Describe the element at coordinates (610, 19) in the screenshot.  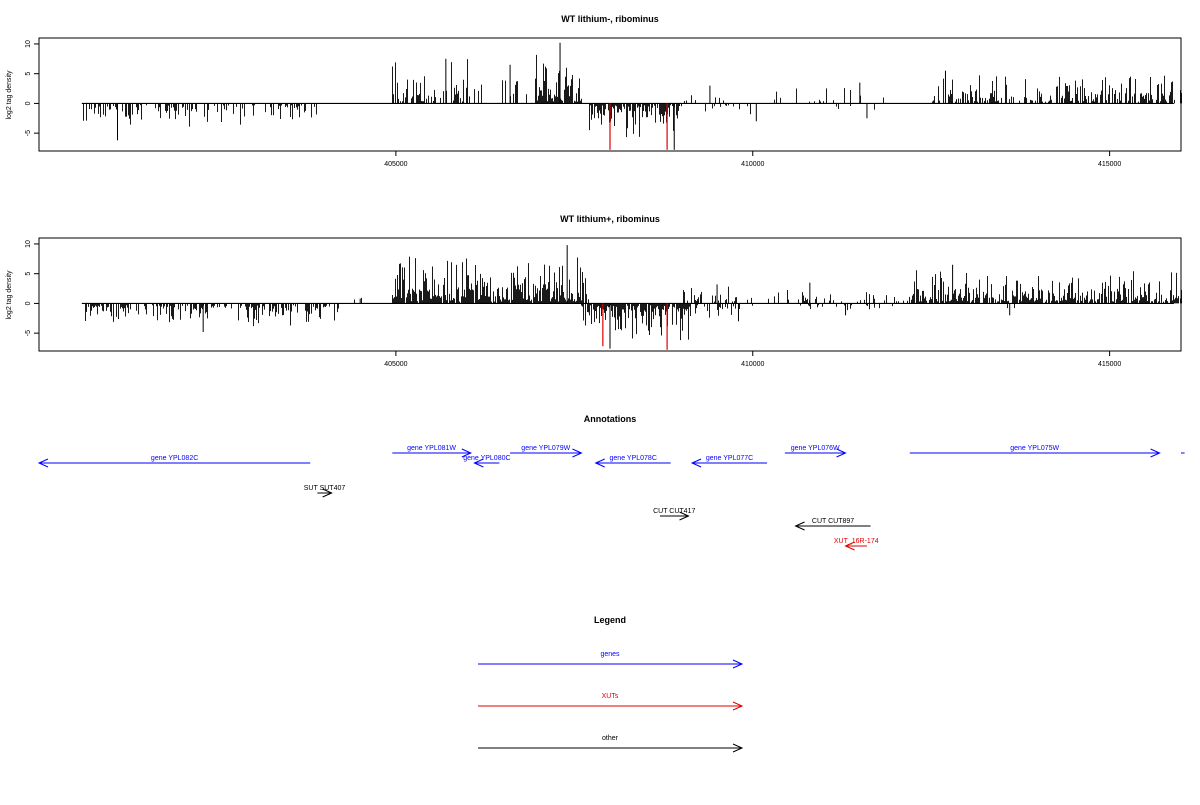
I see `panel-title: WT lithium-, ribominus` at that location.